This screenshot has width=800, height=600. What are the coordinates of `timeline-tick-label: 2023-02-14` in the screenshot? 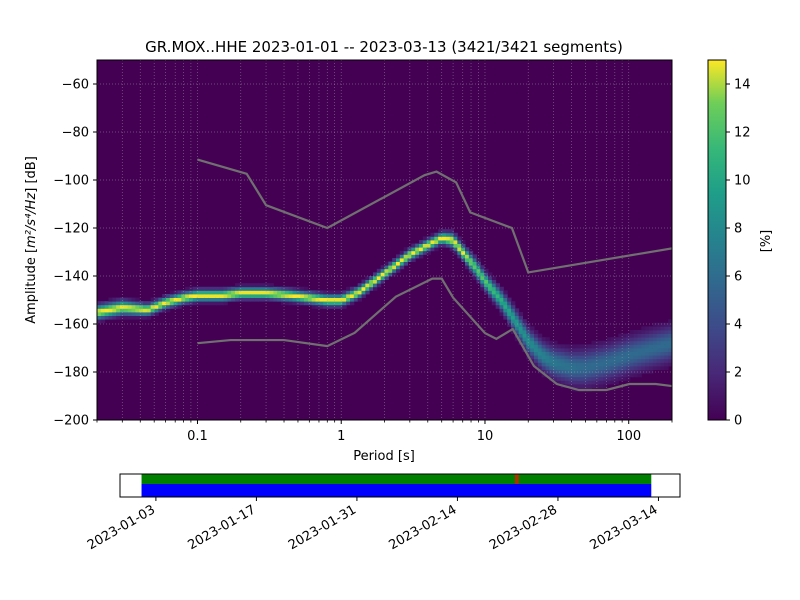 It's located at (422, 527).